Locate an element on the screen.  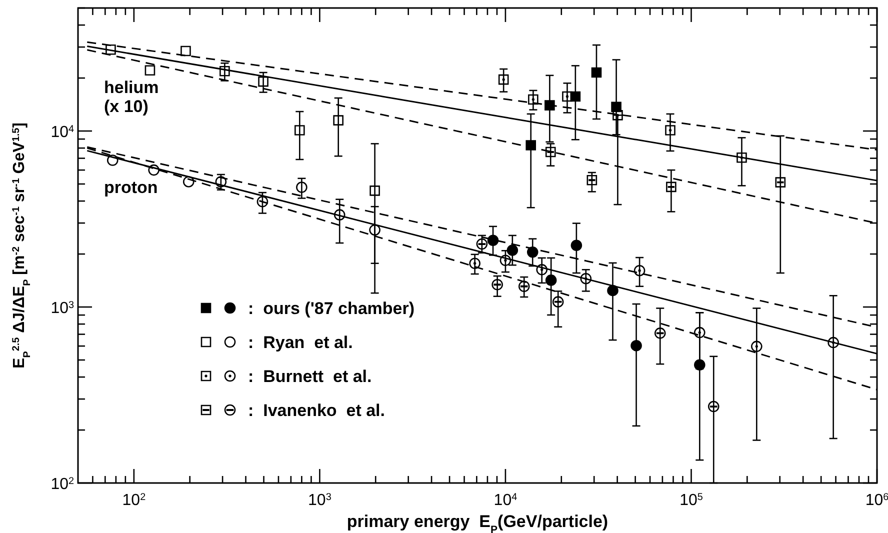
legend-label: : Ryan et al. is located at coordinates (300, 342).